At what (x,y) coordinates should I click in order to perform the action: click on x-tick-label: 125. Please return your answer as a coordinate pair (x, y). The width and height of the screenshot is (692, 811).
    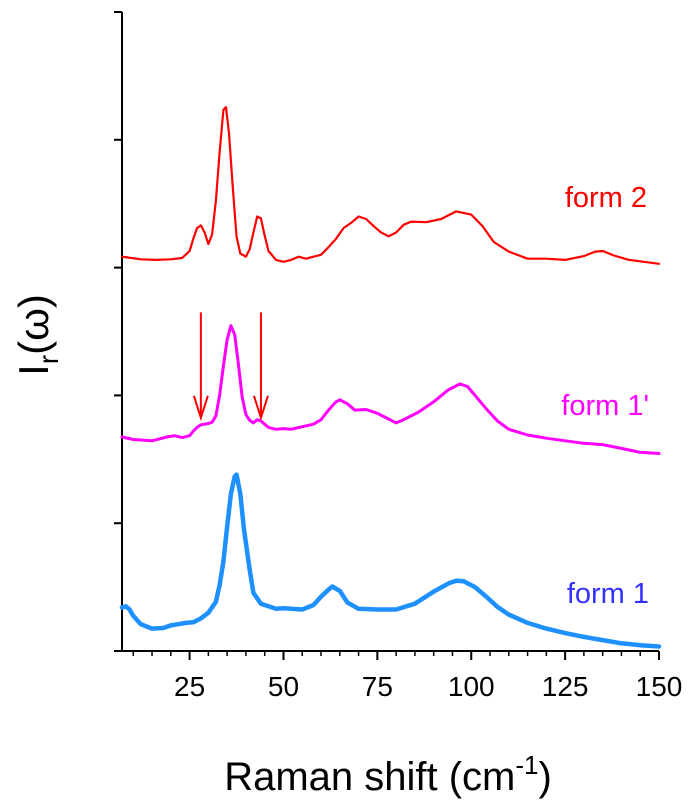
    Looking at the image, I should click on (565, 686).